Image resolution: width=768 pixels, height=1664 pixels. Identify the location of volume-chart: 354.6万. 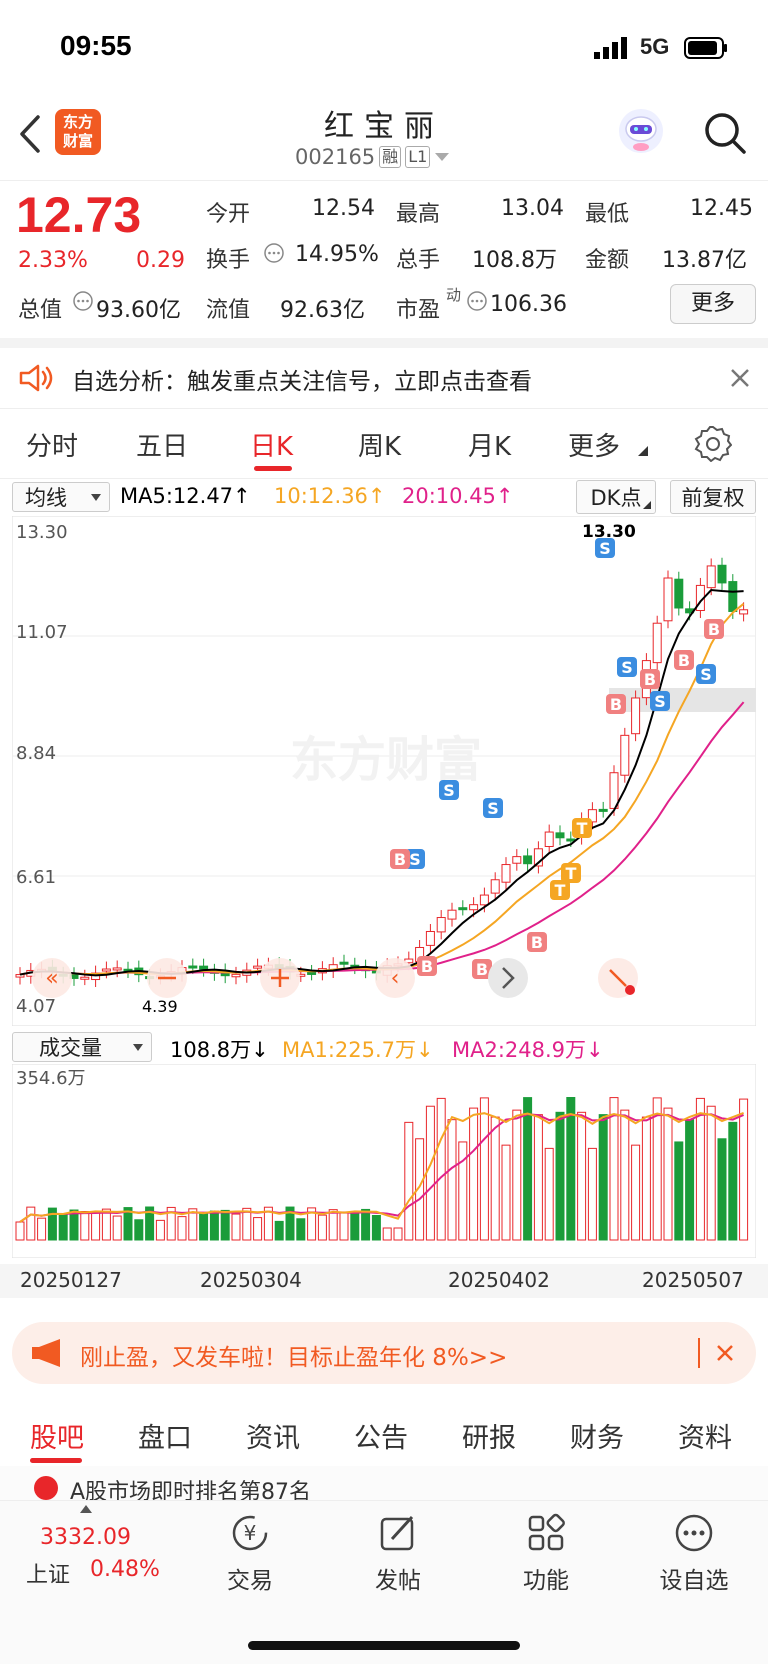
(384, 1161).